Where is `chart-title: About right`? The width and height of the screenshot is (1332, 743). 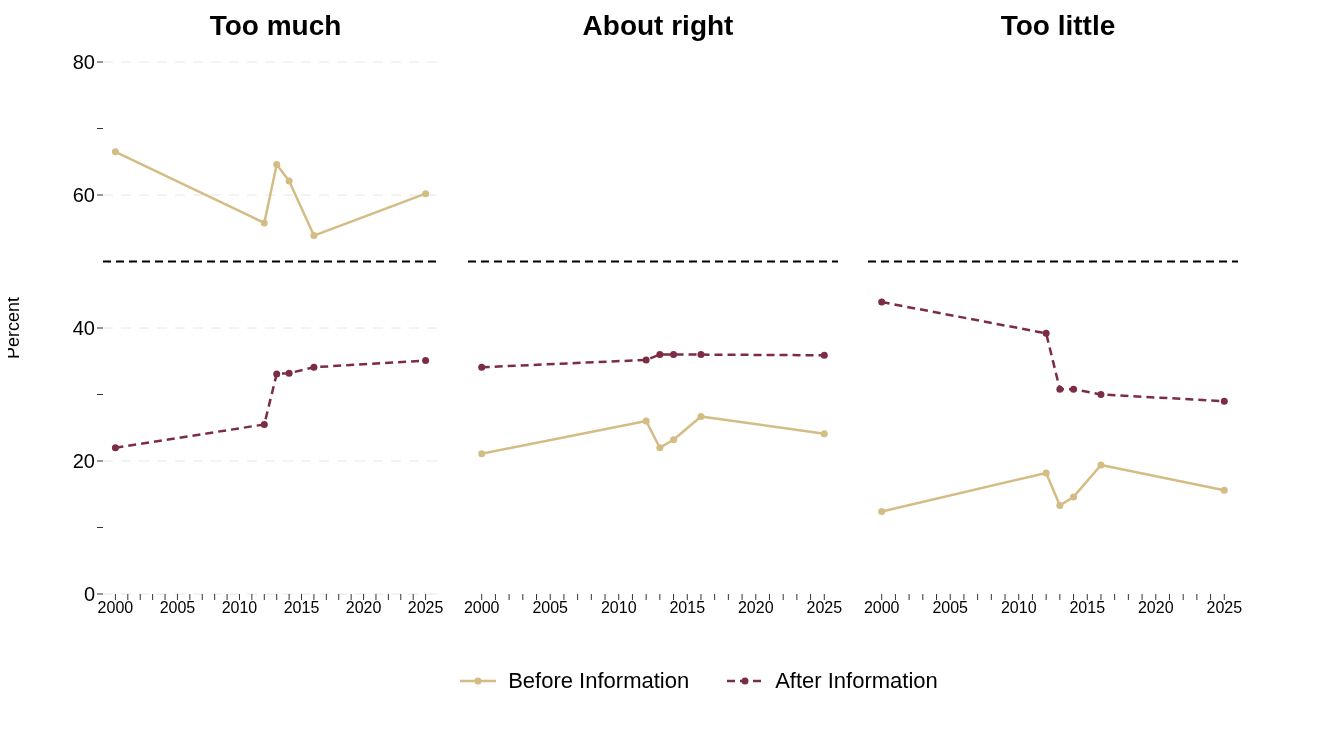
chart-title: About right is located at coordinates (658, 26).